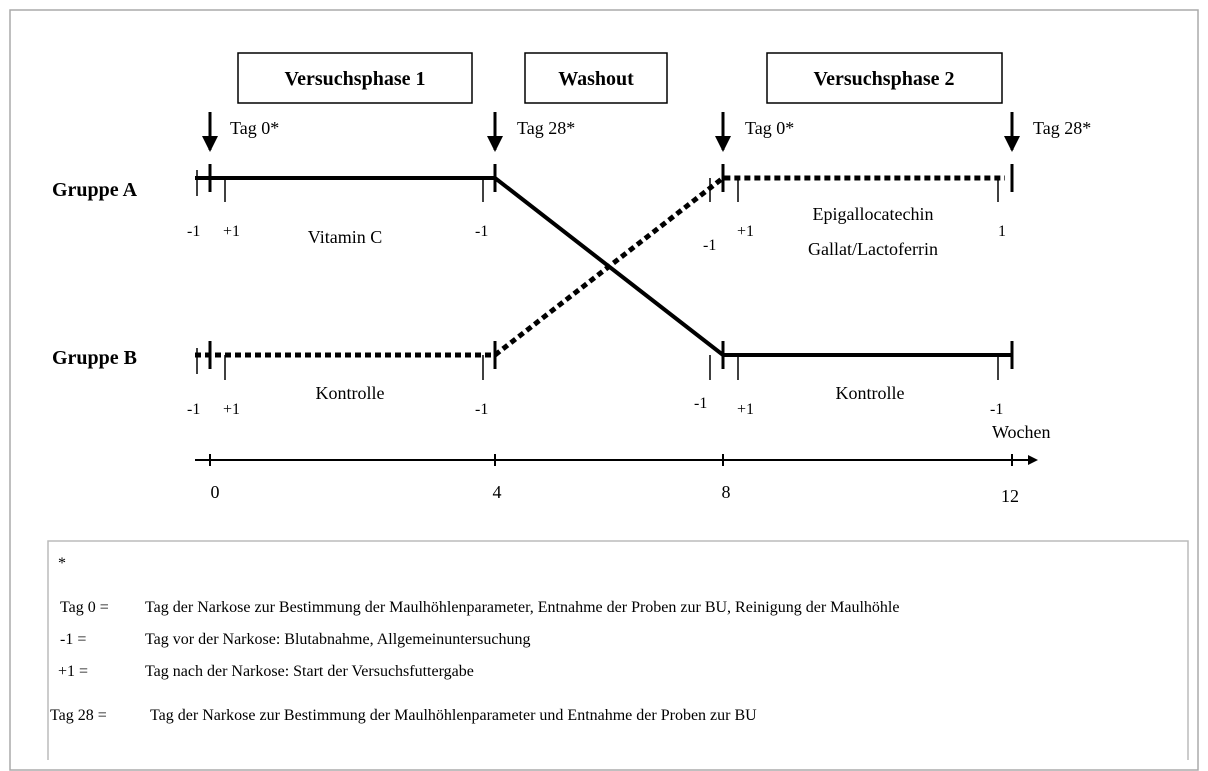 Image resolution: width=1208 pixels, height=771 pixels. I want to click on group-label: Gruppe A, so click(95, 190).